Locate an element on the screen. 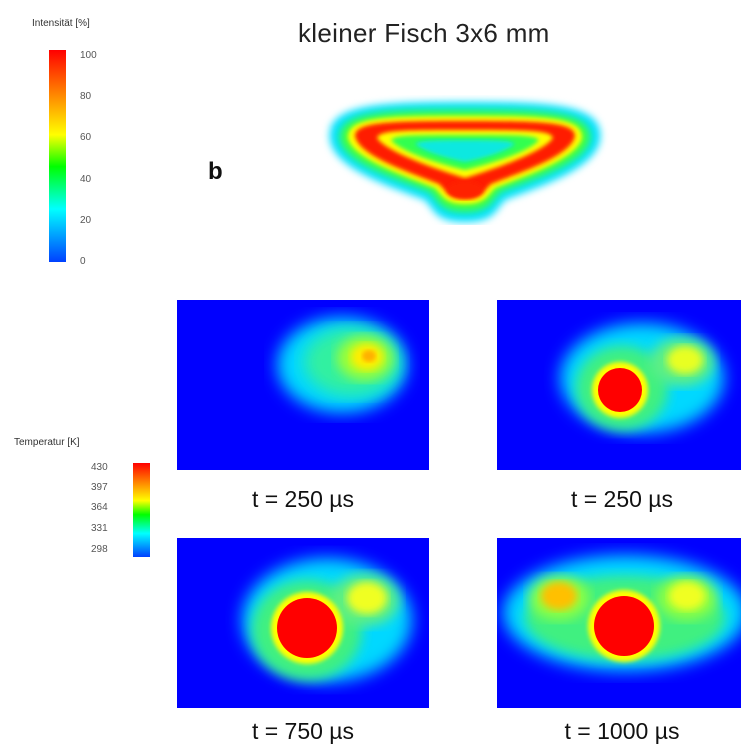 This screenshot has height=751, width=741. panel-3-caption: t = 750 µs is located at coordinates (303, 731).